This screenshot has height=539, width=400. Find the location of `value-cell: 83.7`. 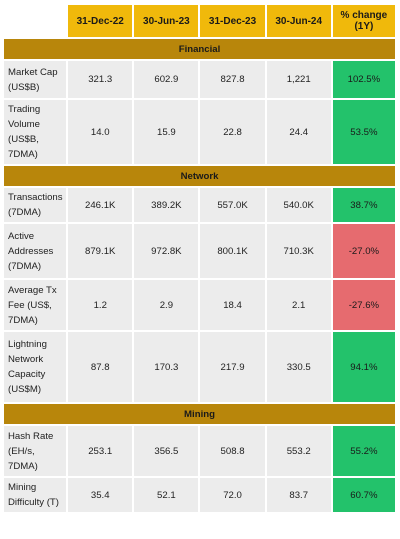

value-cell: 83.7 is located at coordinates (298, 495).